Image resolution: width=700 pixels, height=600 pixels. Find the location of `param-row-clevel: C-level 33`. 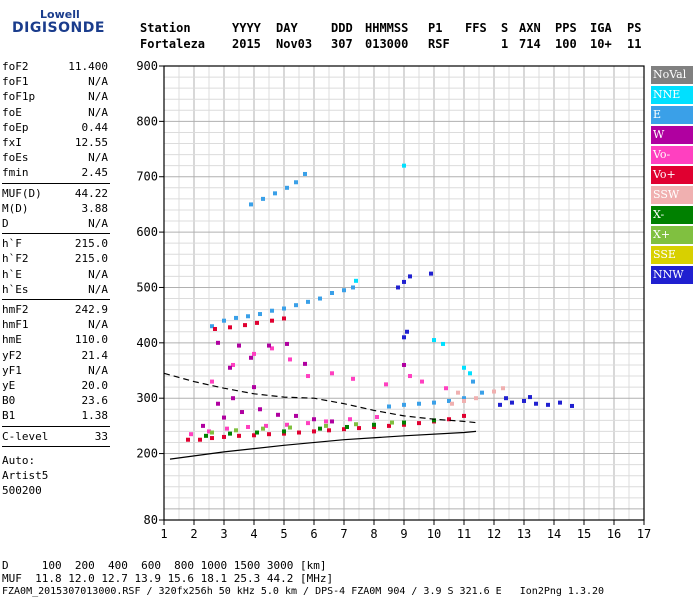

param-row-clevel: C-level 33 is located at coordinates (54, 437).